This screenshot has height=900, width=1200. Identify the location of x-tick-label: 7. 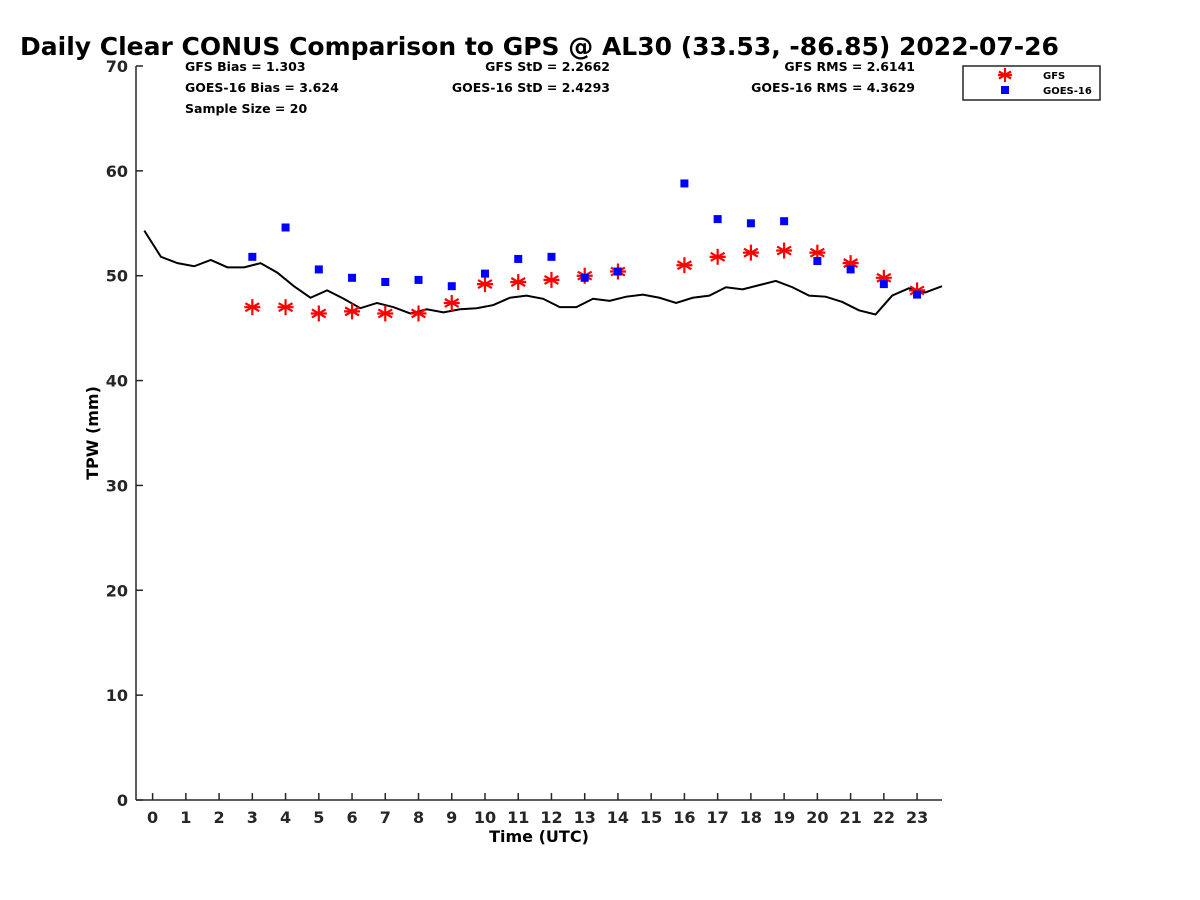
(385, 817).